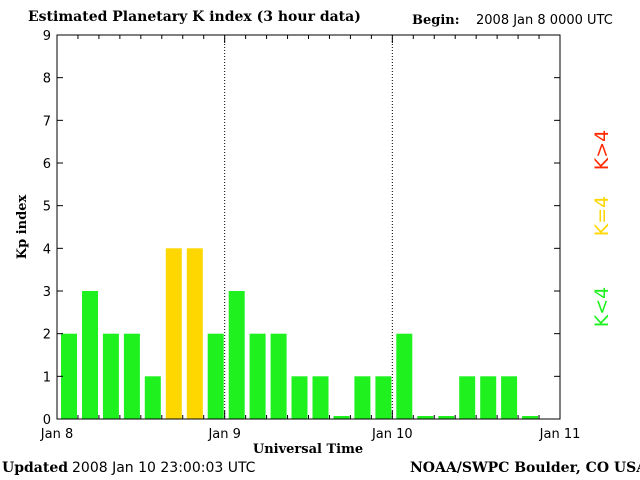 This screenshot has height=480, width=640. Describe the element at coordinates (47, 292) in the screenshot. I see `y-tick-label: 3` at that location.